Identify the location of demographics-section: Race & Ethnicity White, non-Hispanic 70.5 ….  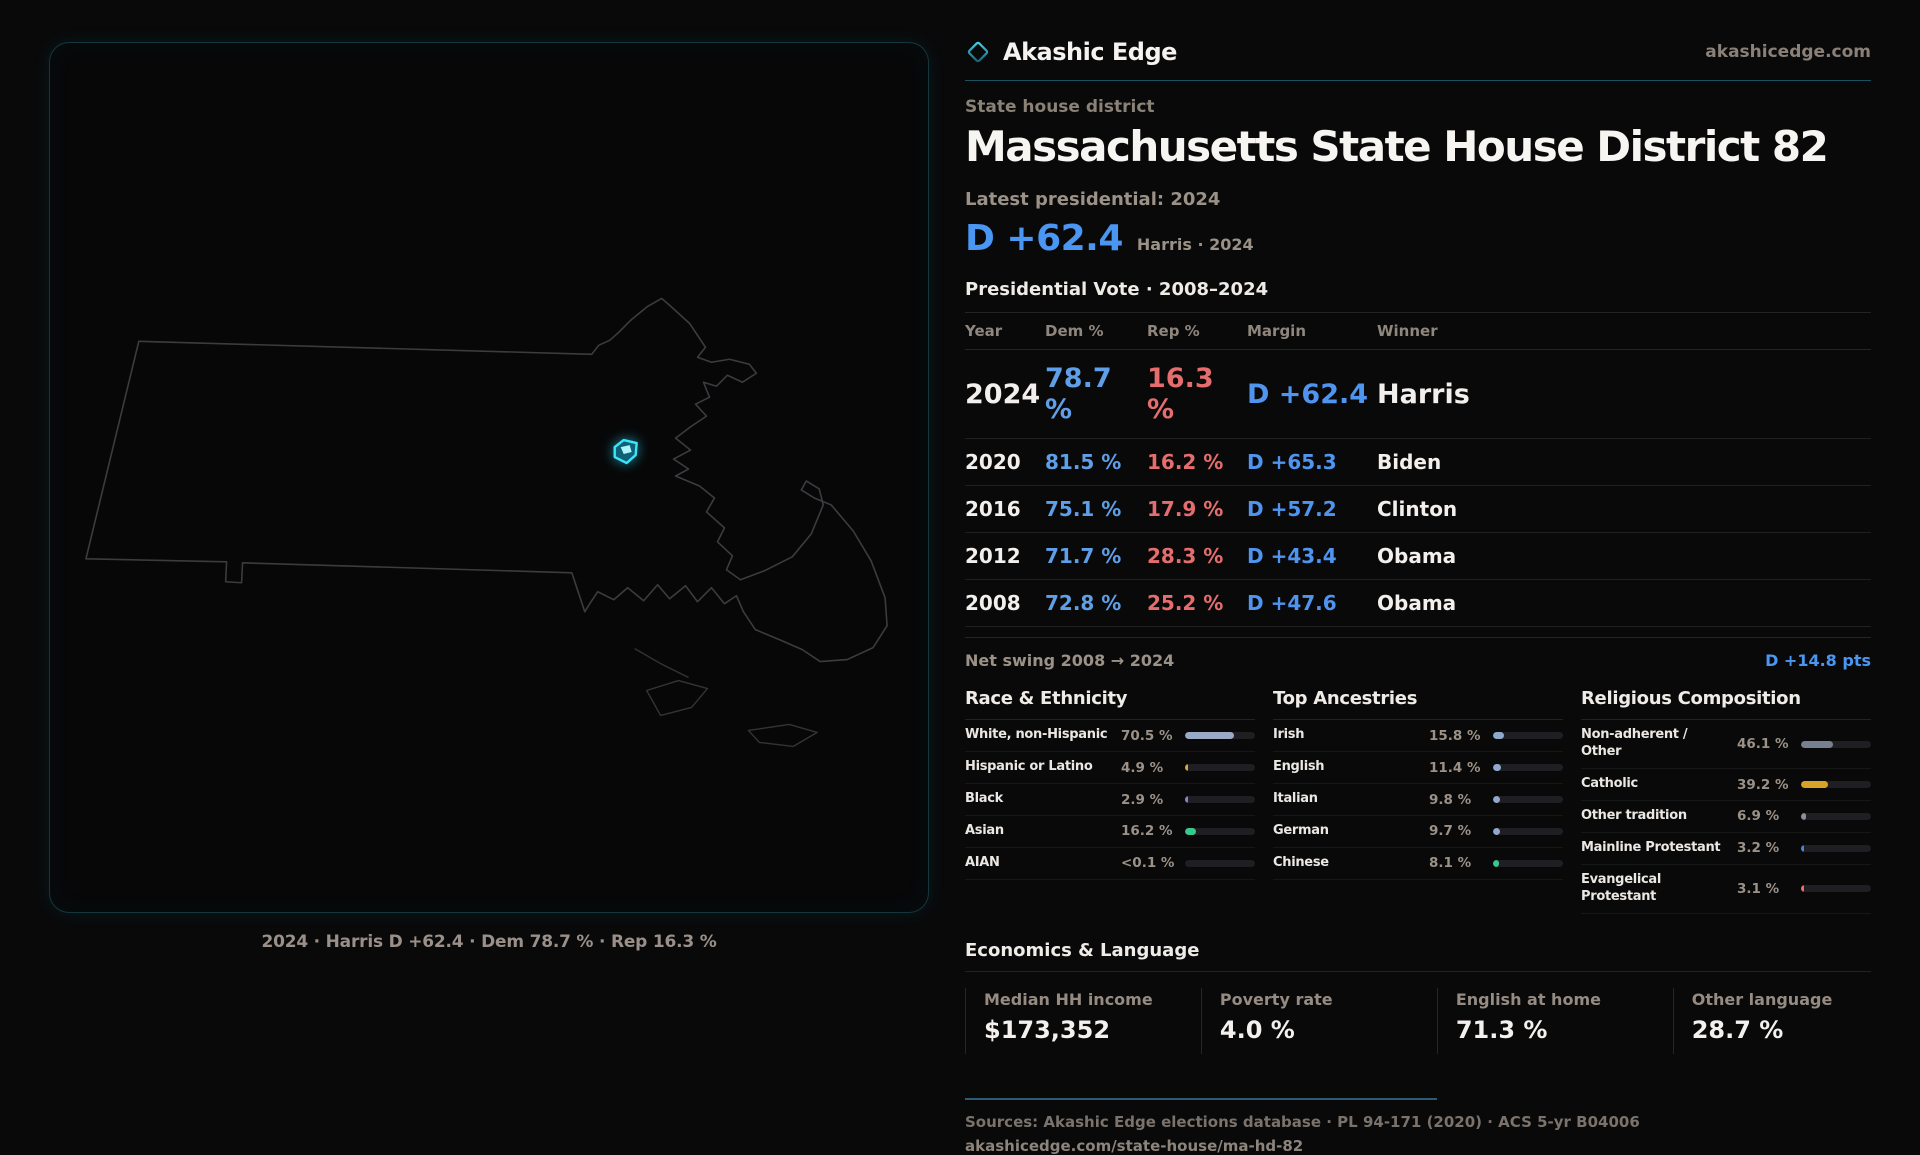
(1418, 801).